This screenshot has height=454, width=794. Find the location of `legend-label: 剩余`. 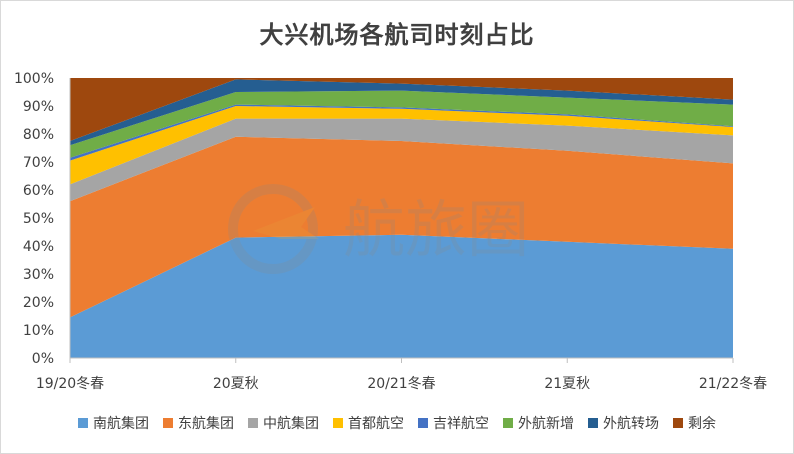

legend-label: 剩余 is located at coordinates (702, 424).